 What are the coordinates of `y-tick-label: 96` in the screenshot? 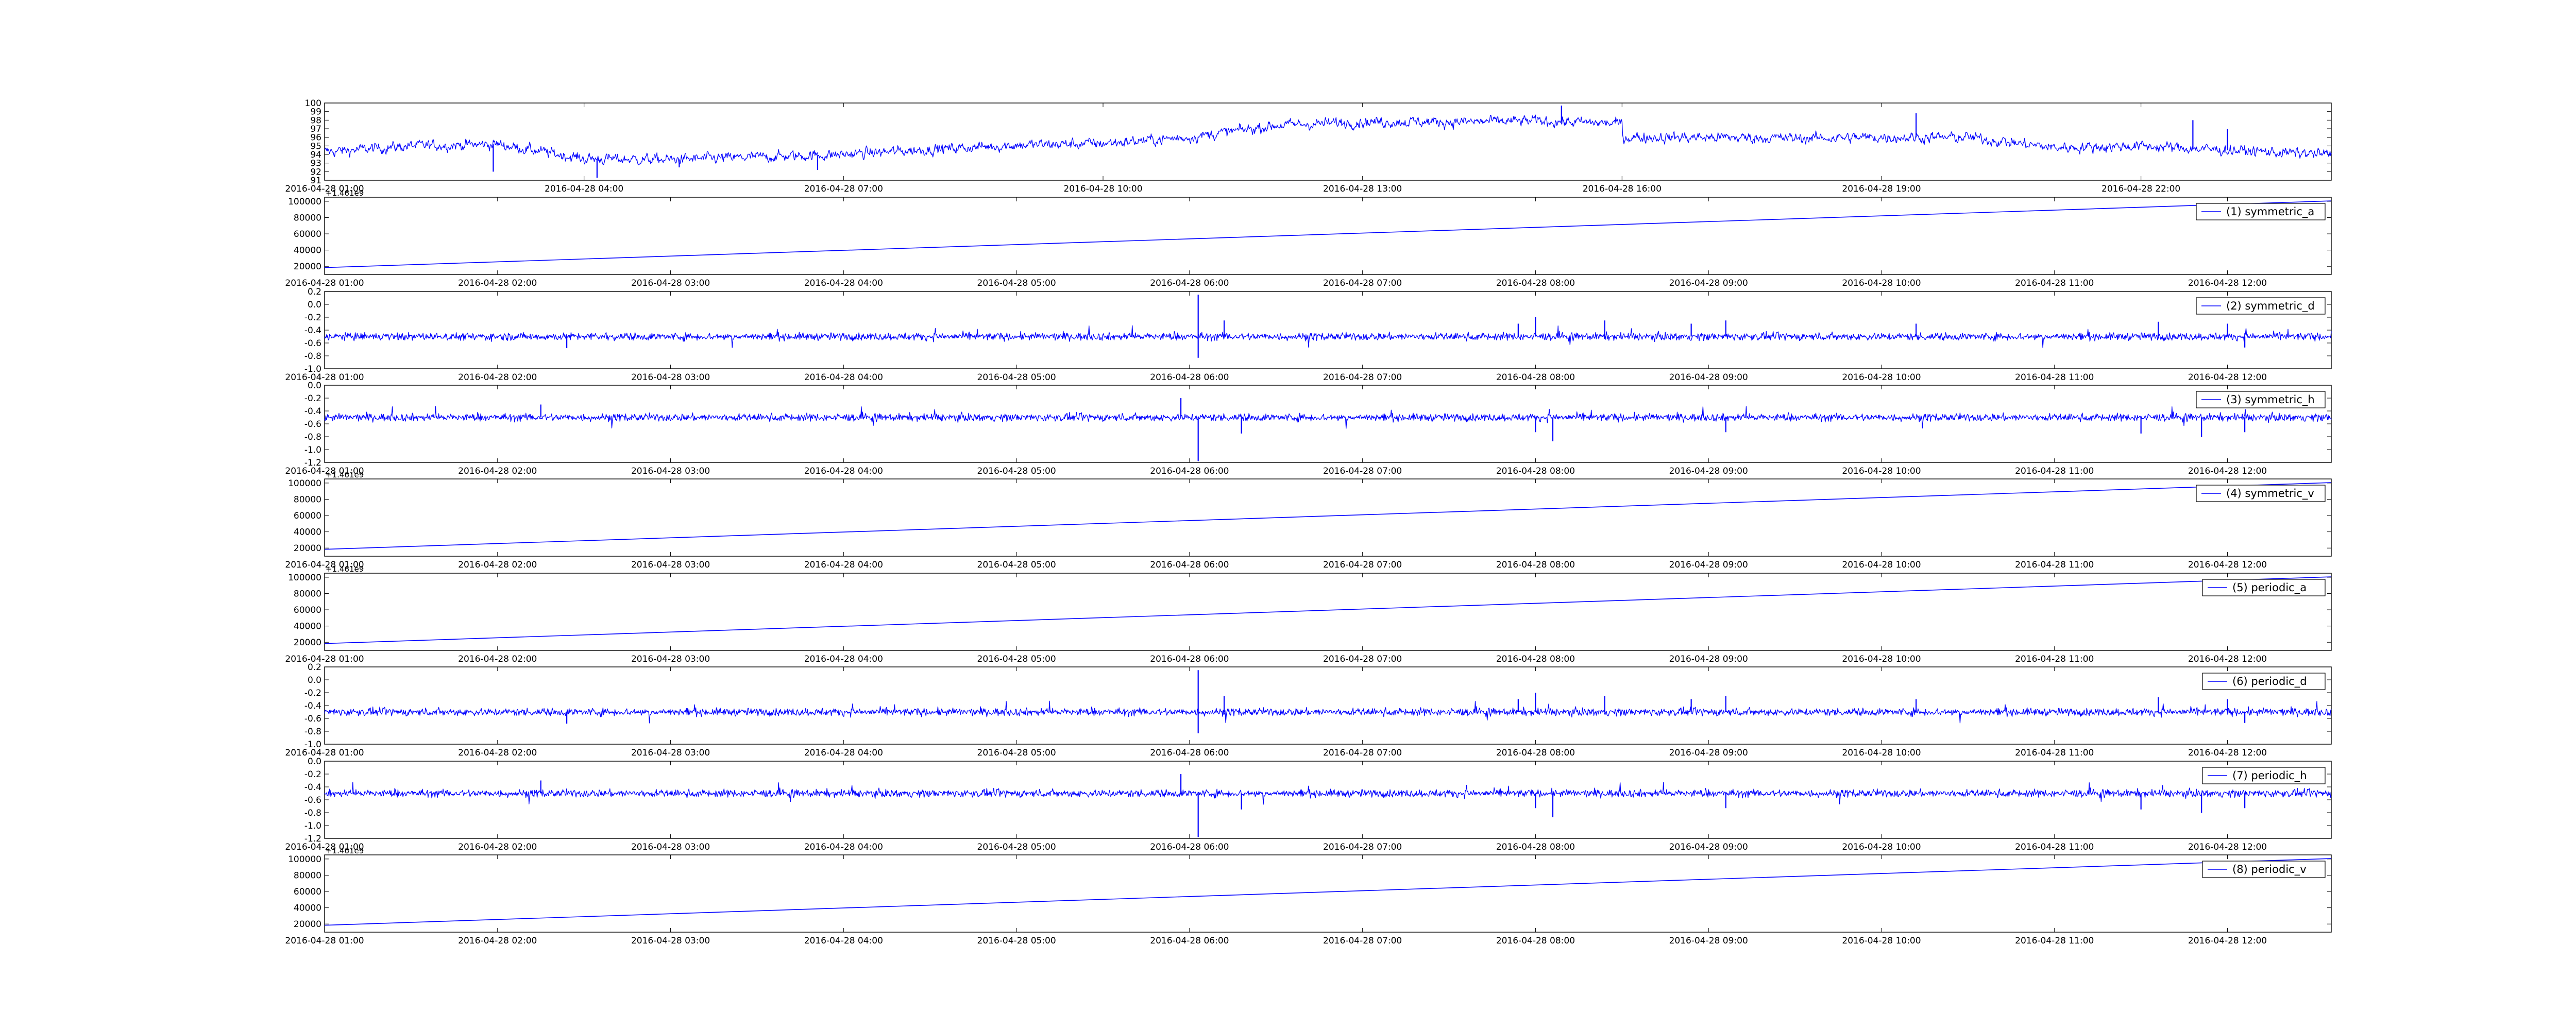 It's located at (315, 138).